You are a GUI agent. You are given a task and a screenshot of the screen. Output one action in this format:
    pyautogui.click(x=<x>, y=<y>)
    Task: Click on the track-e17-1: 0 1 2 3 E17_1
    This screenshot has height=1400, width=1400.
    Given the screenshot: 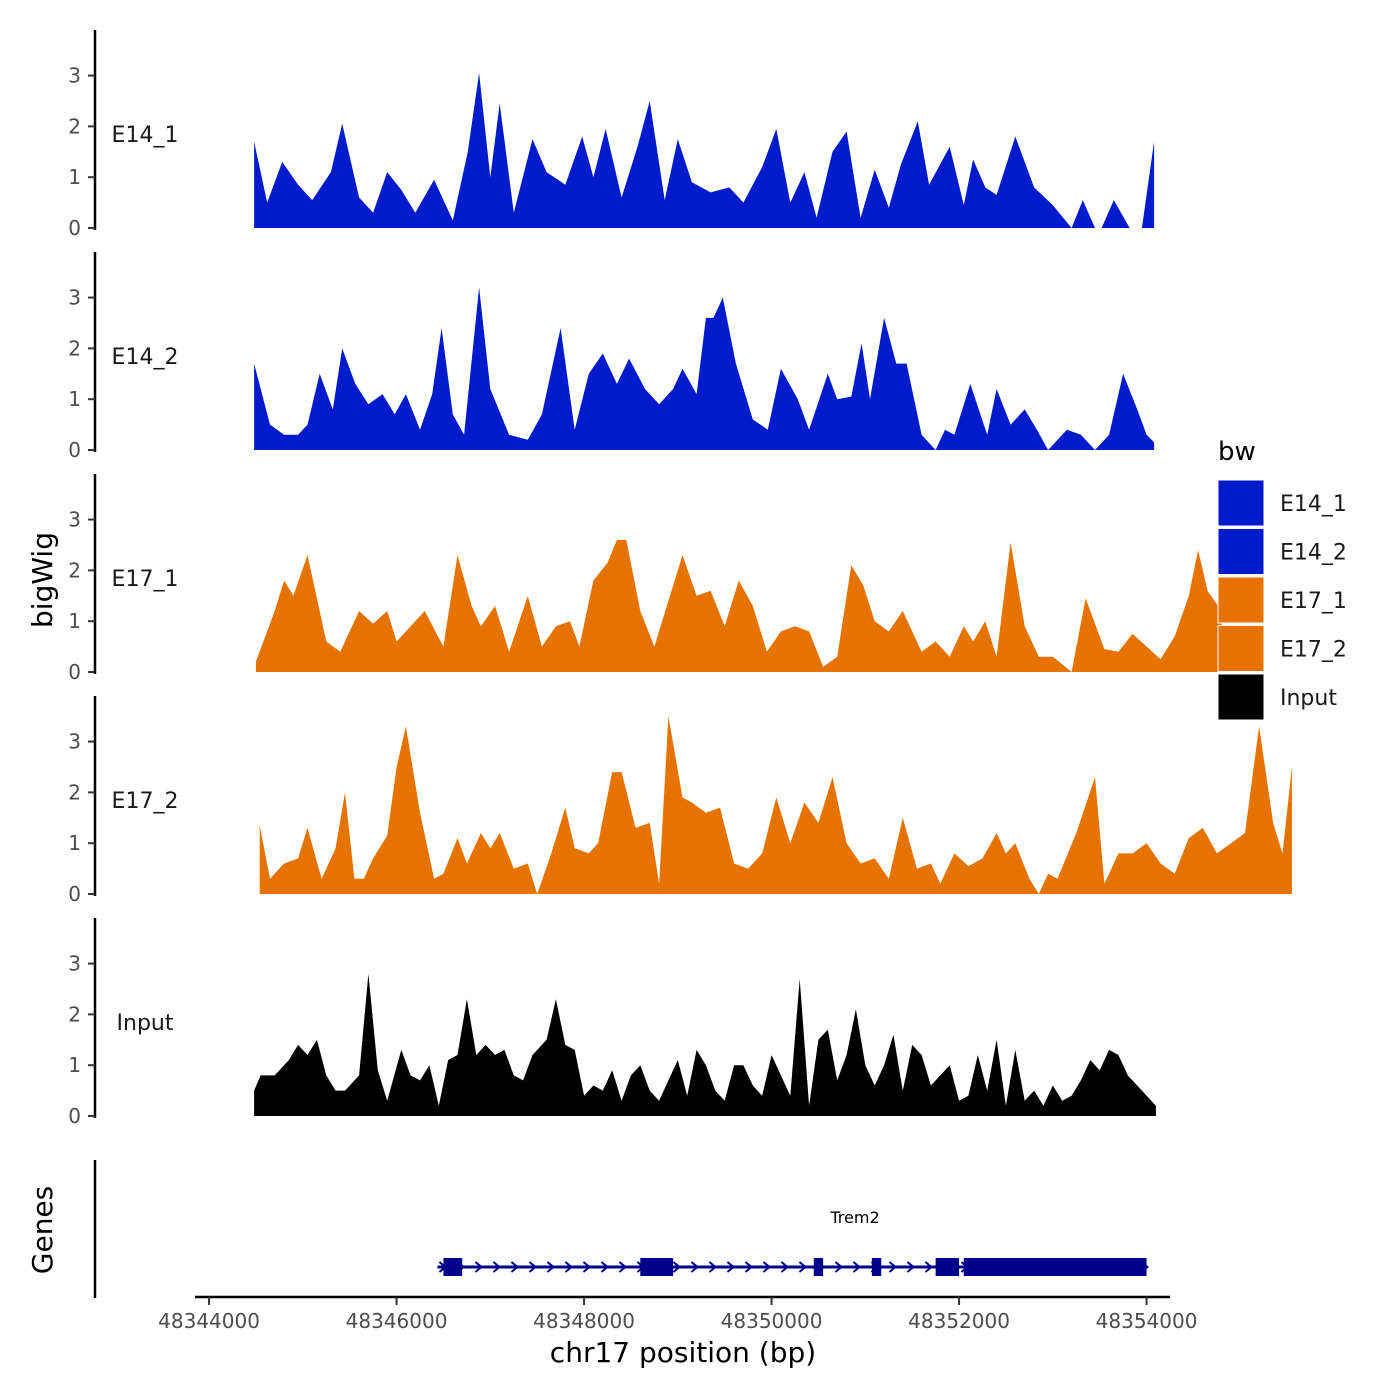 What is the action you would take?
    pyautogui.click(x=645, y=579)
    